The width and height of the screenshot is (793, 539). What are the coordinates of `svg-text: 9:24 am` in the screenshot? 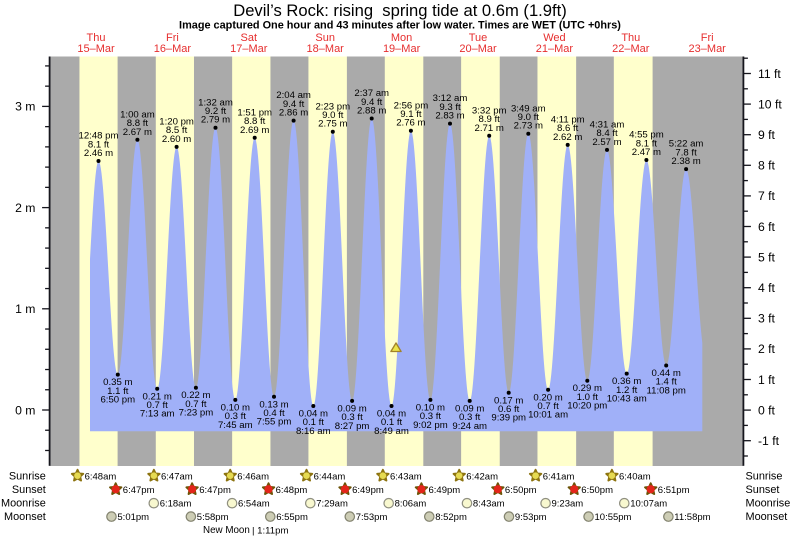 It's located at (469, 426).